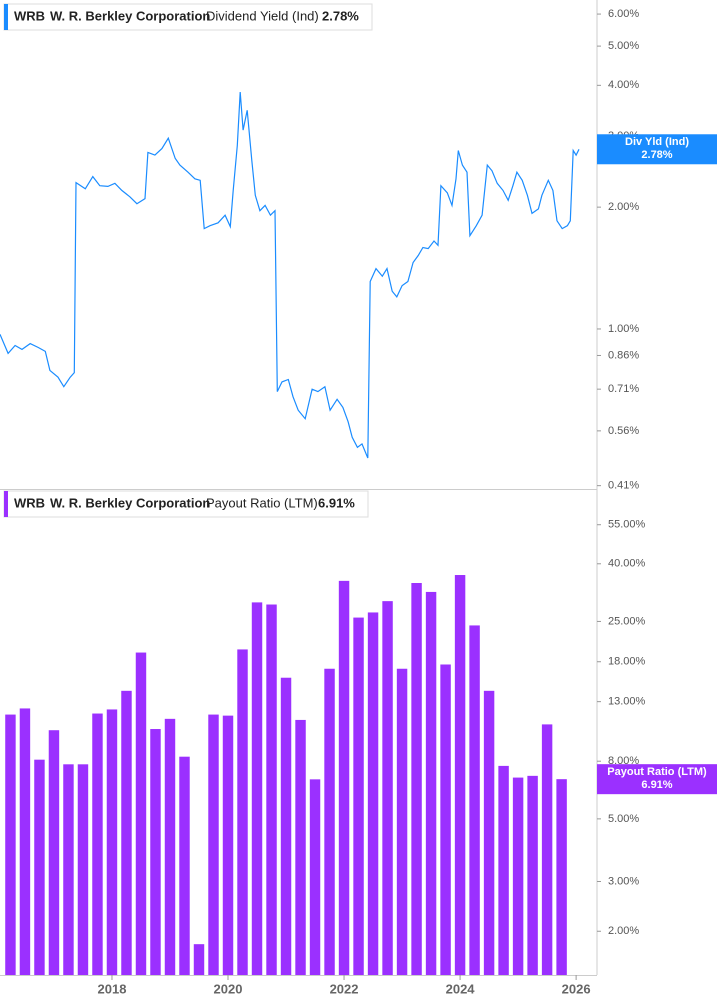  Describe the element at coordinates (623, 431) in the screenshot. I see `y-tick-label: 0.56%` at that location.